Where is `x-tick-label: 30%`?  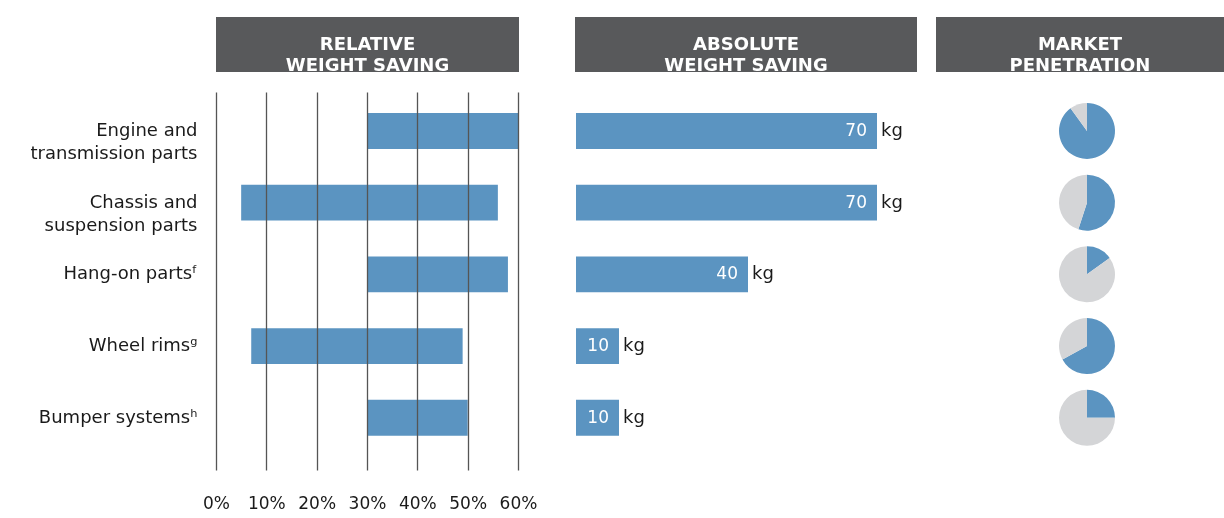 x-tick-label: 30% is located at coordinates (367, 502).